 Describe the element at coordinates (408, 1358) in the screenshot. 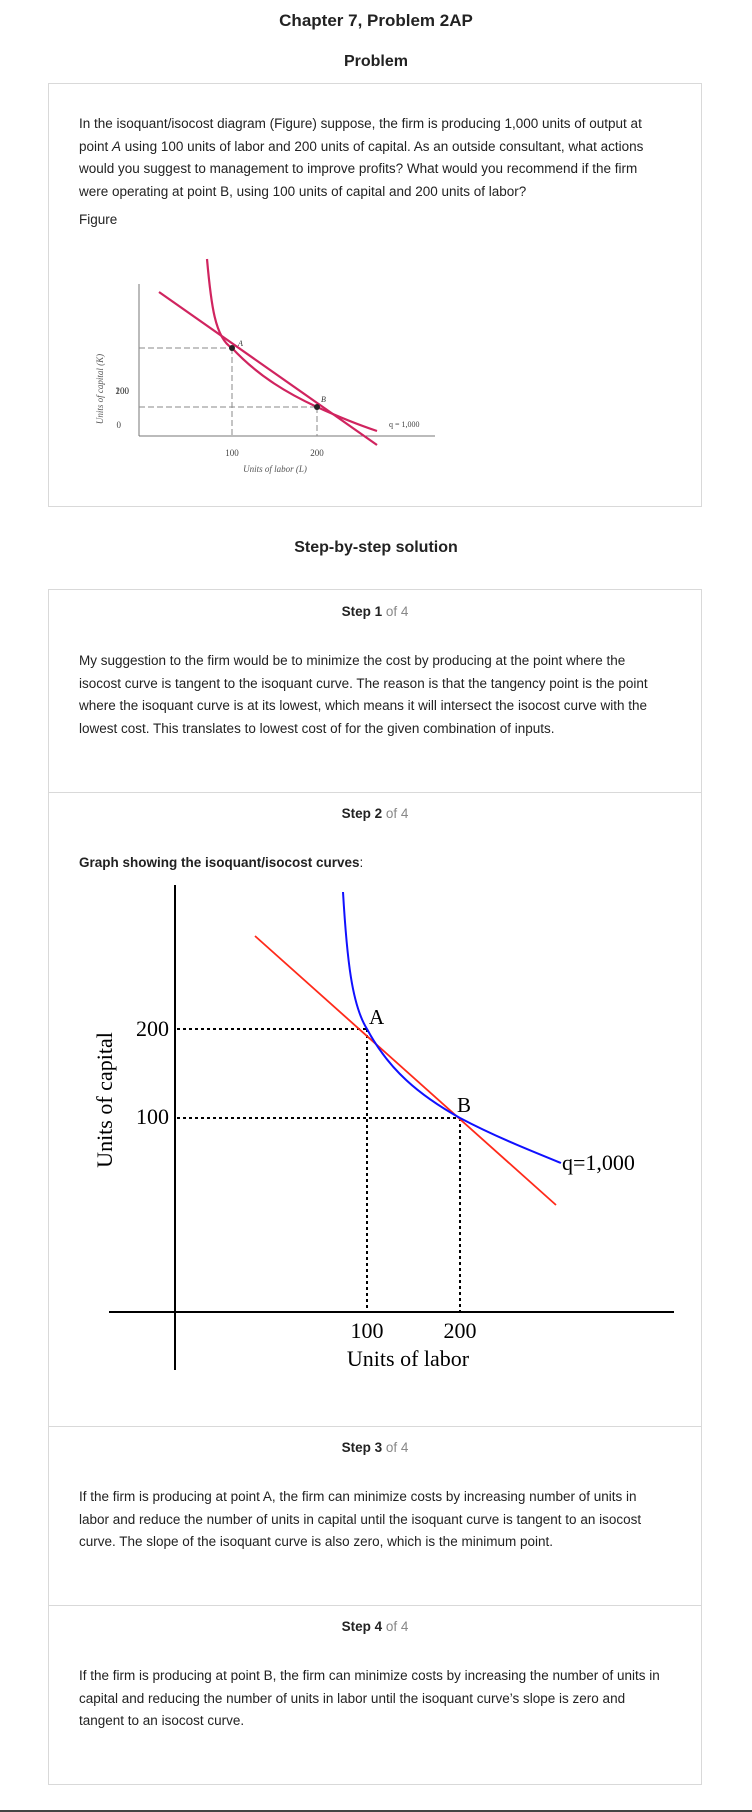

I see `figure2-x-axis-label: Units of labor` at that location.